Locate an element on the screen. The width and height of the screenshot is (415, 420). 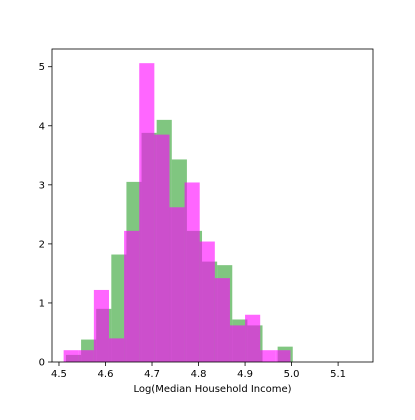
x-tick-label: 4.8 is located at coordinates (199, 374).